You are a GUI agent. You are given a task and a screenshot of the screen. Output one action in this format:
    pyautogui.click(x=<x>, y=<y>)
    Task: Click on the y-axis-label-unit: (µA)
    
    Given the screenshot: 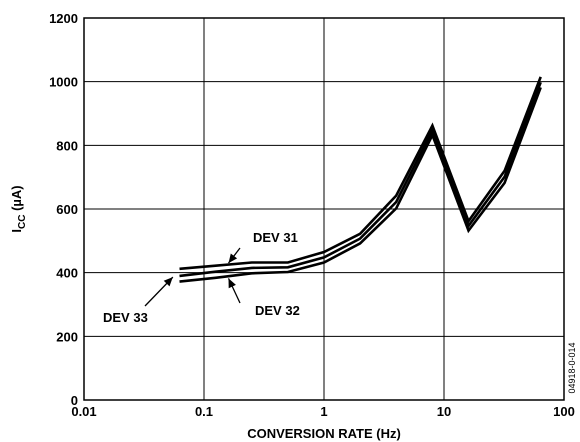 What is the action you would take?
    pyautogui.click(x=16, y=199)
    